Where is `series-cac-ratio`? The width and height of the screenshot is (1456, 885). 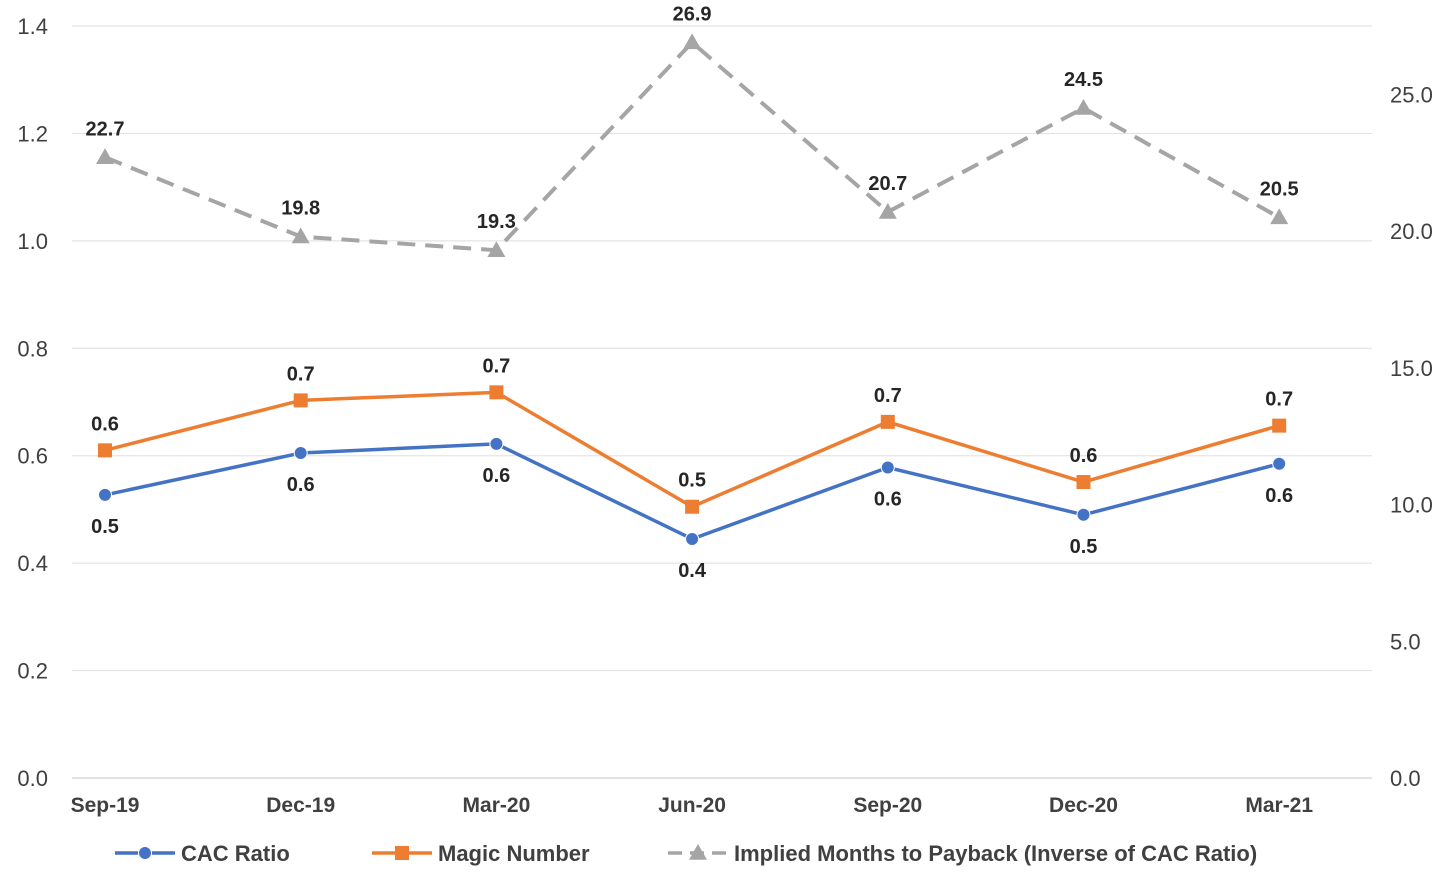
series-cac-ratio is located at coordinates (692, 491).